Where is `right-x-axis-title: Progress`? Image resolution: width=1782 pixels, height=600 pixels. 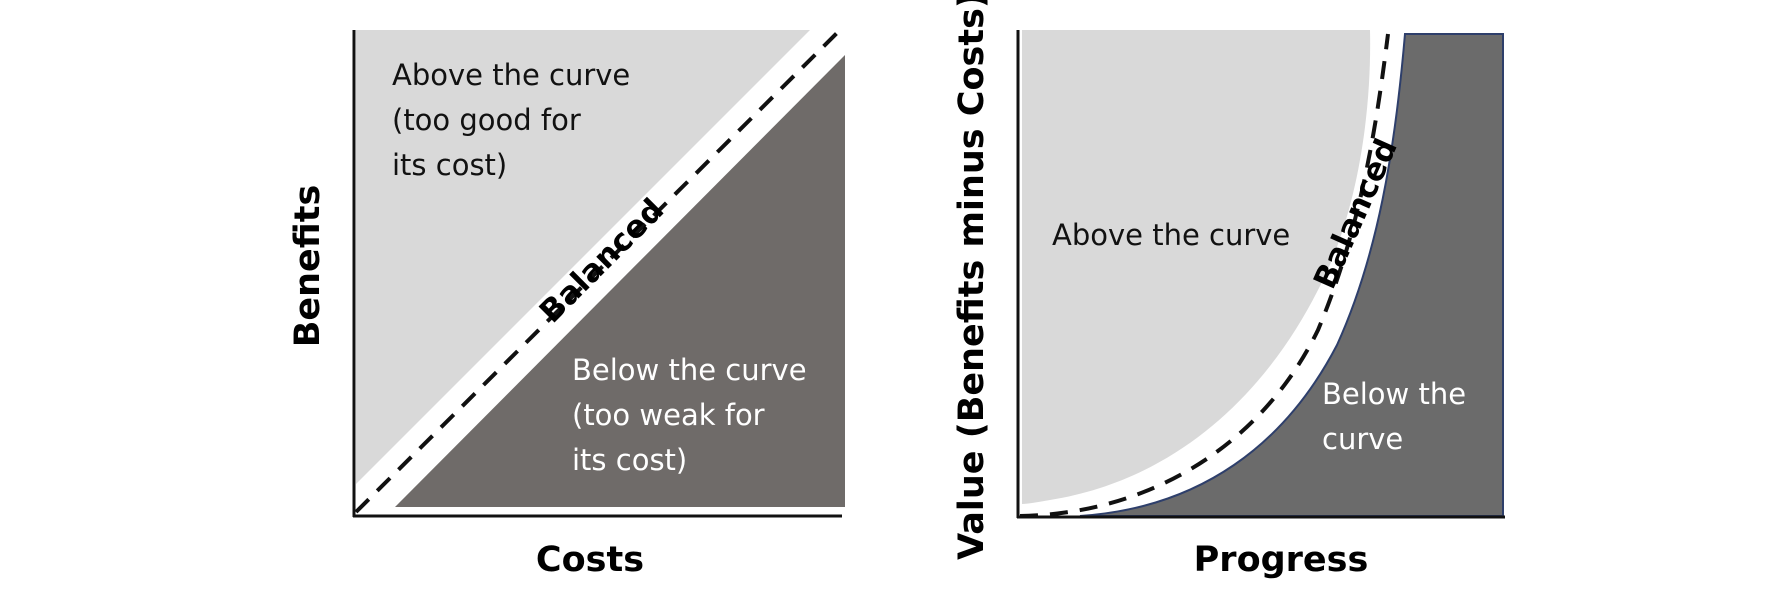 right-x-axis-title: Progress is located at coordinates (1281, 560).